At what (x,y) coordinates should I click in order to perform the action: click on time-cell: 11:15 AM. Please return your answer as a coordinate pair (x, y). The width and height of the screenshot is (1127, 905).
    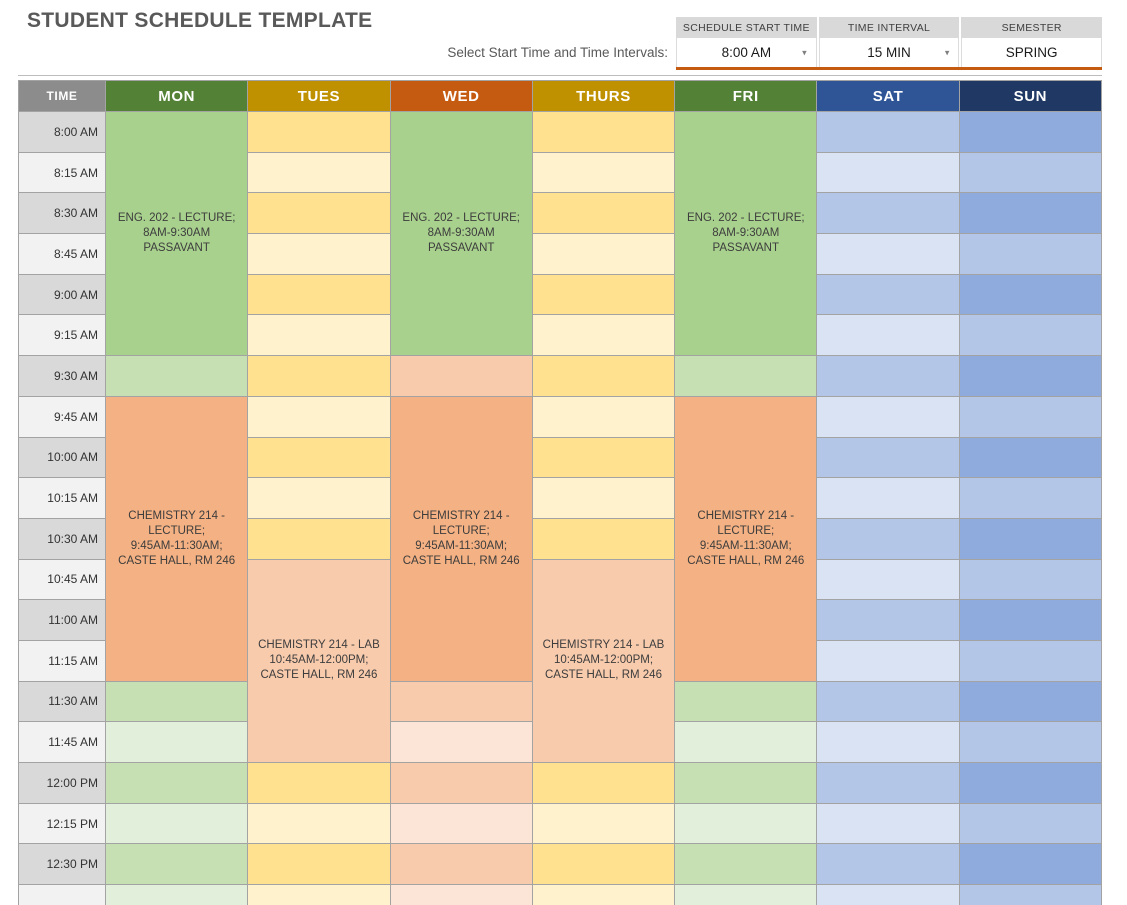
    Looking at the image, I should click on (62, 660).